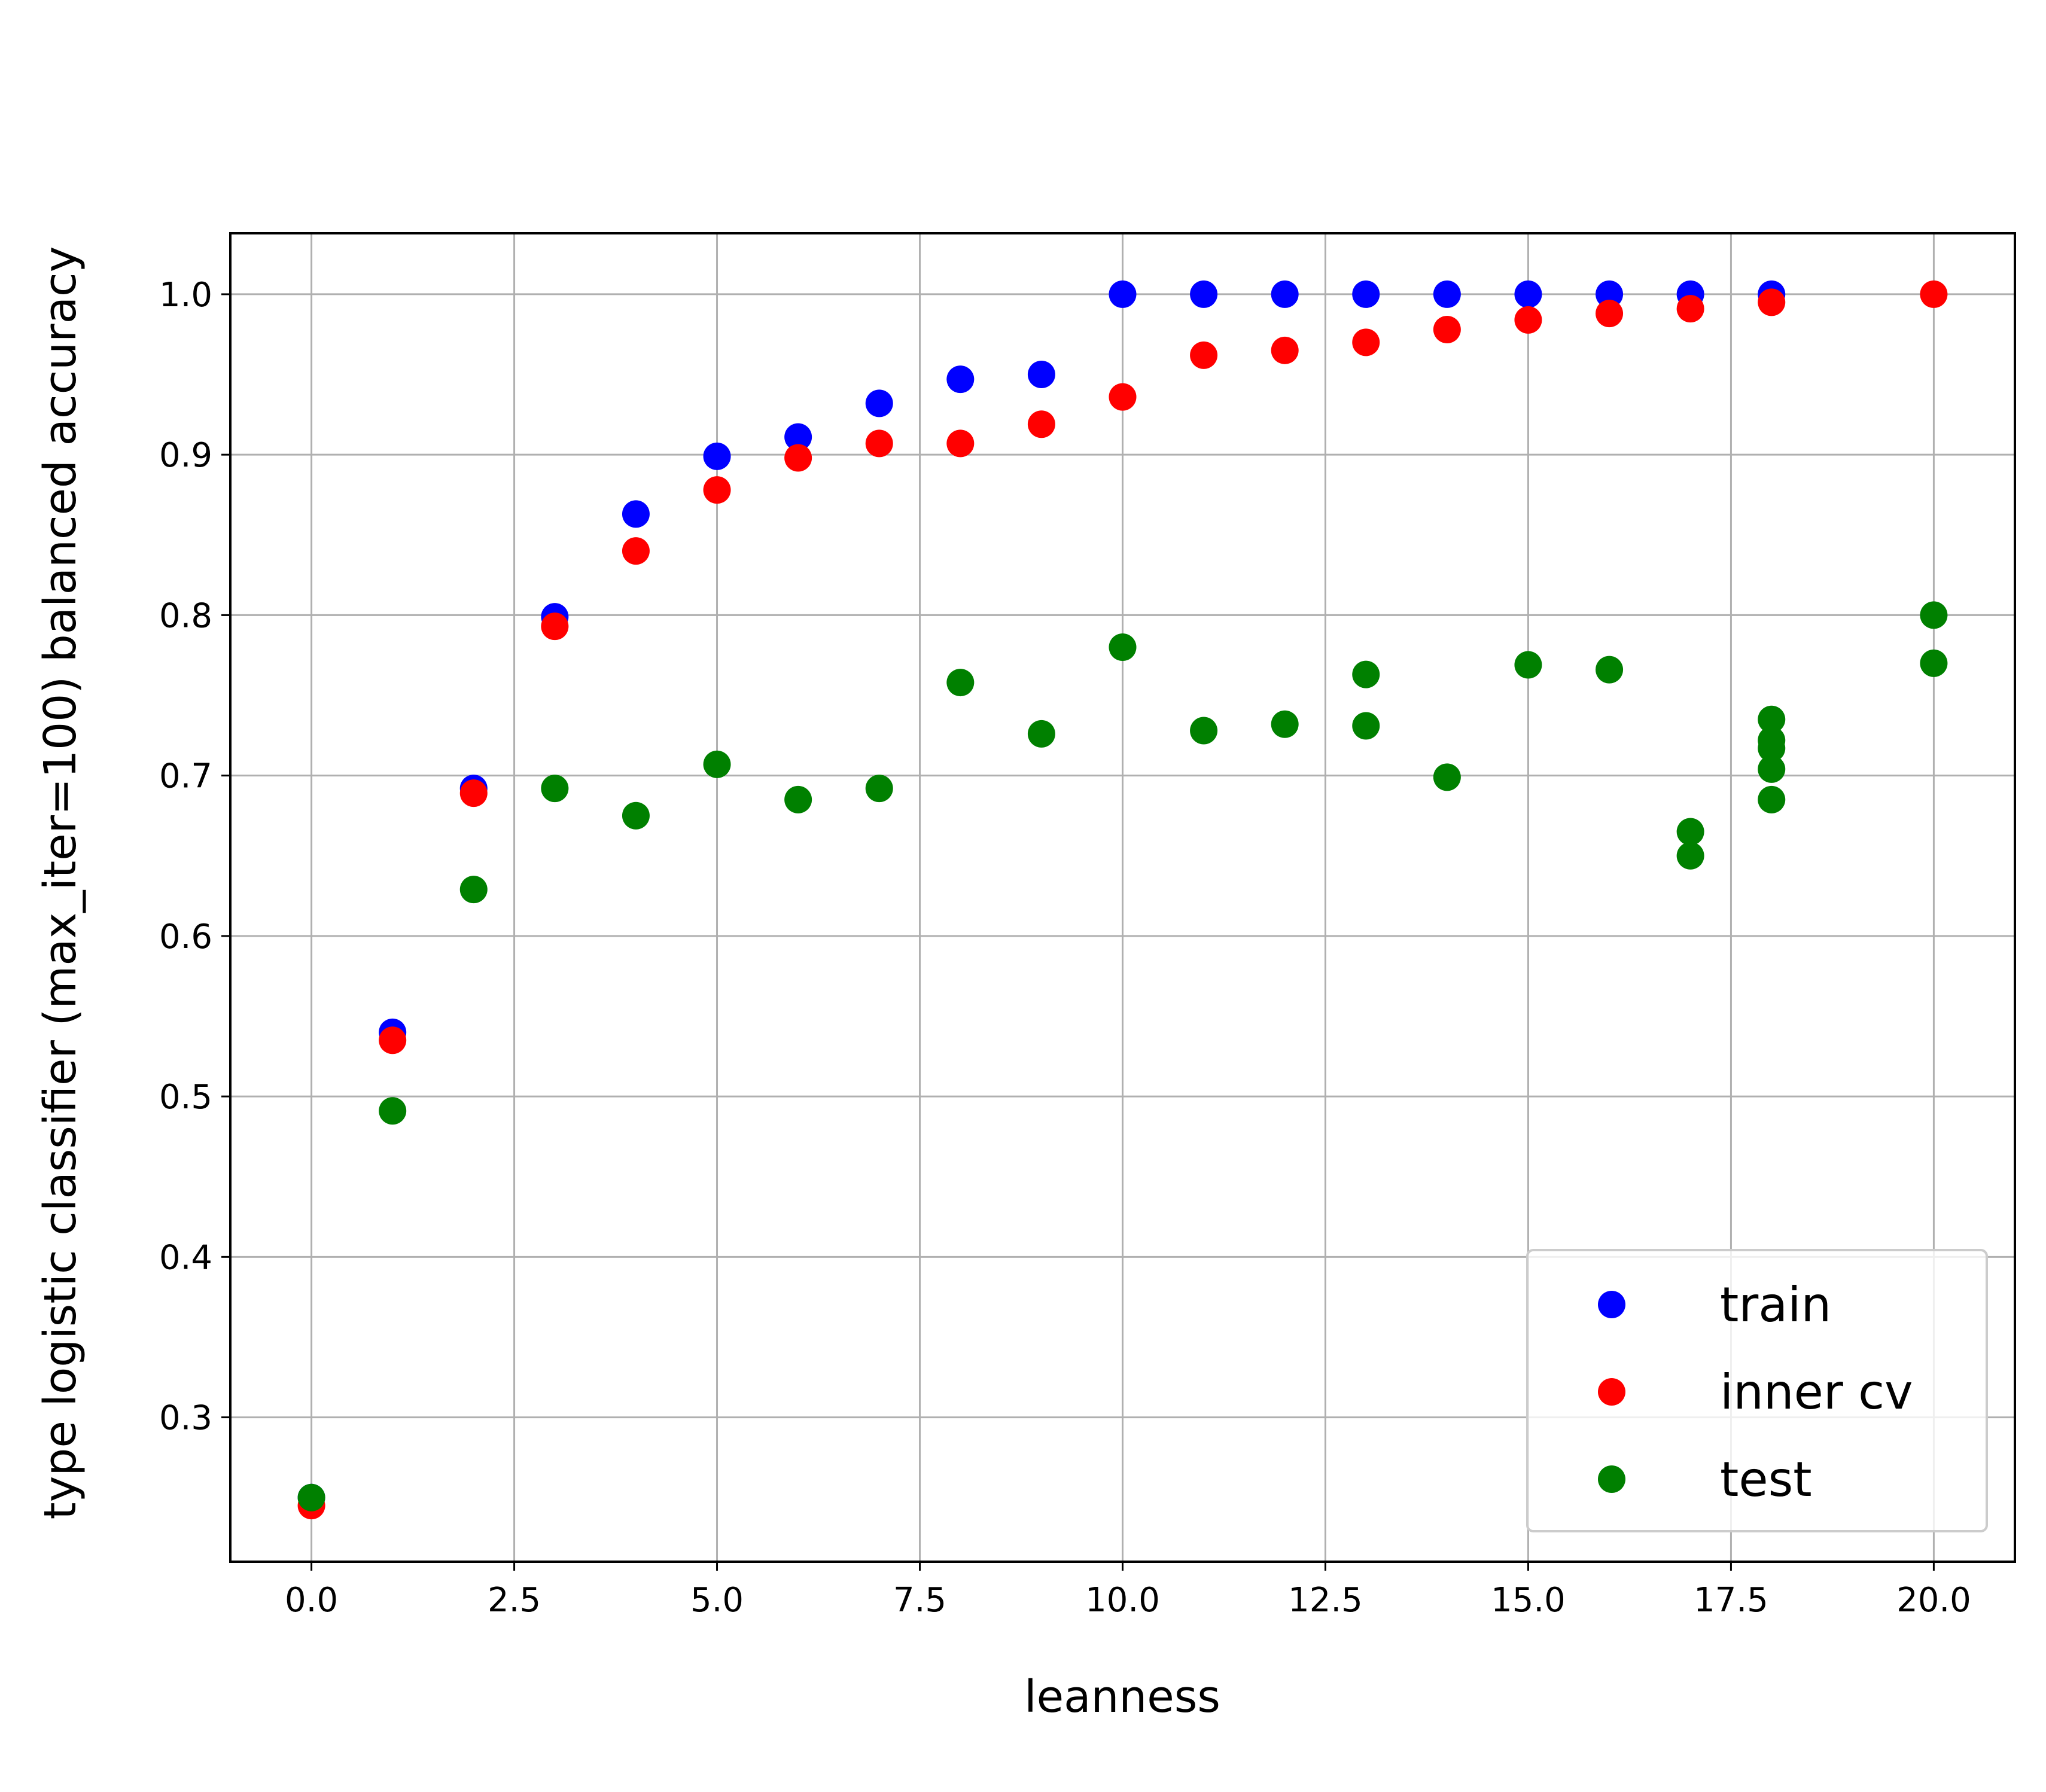  I want to click on y-tick-label: 0.3, so click(185, 1418).